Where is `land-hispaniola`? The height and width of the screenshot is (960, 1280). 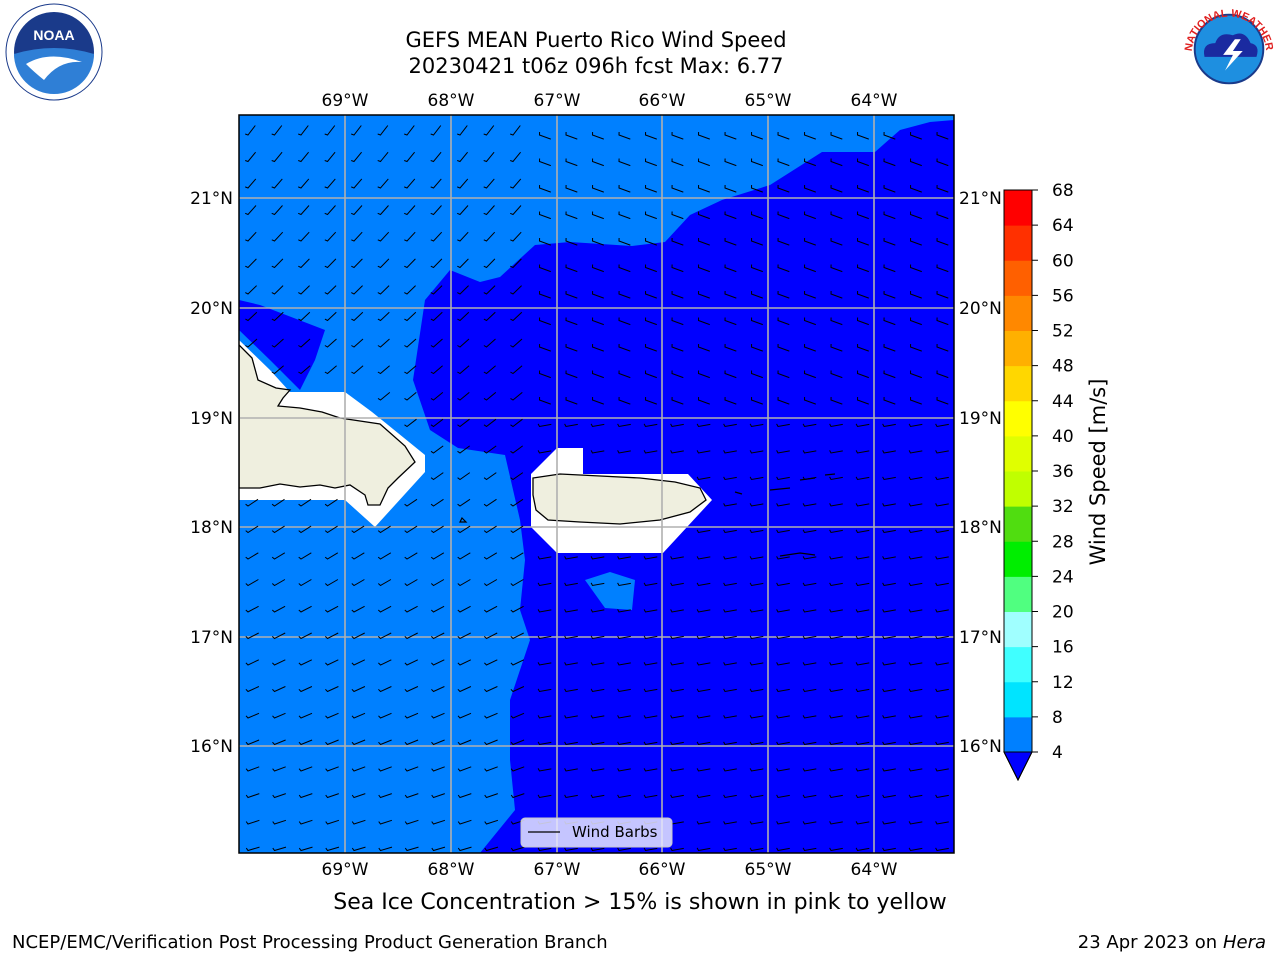 land-hispaniola is located at coordinates (327, 425).